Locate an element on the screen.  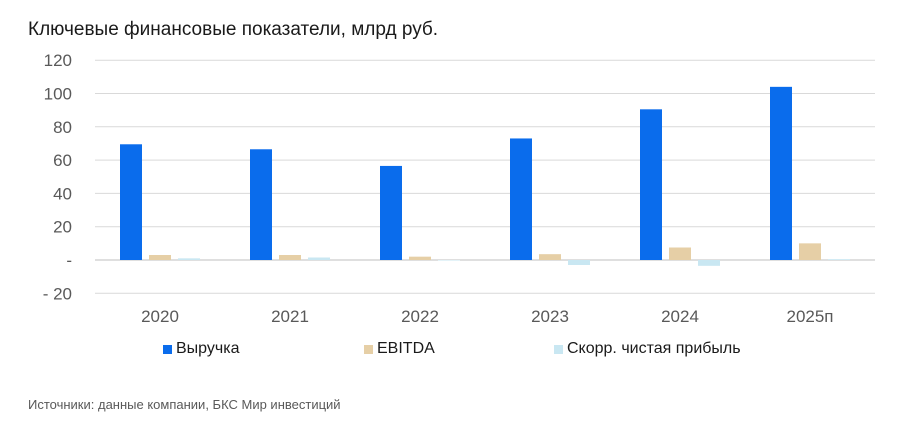
bar-net-profit-2021 is located at coordinates (319, 258).